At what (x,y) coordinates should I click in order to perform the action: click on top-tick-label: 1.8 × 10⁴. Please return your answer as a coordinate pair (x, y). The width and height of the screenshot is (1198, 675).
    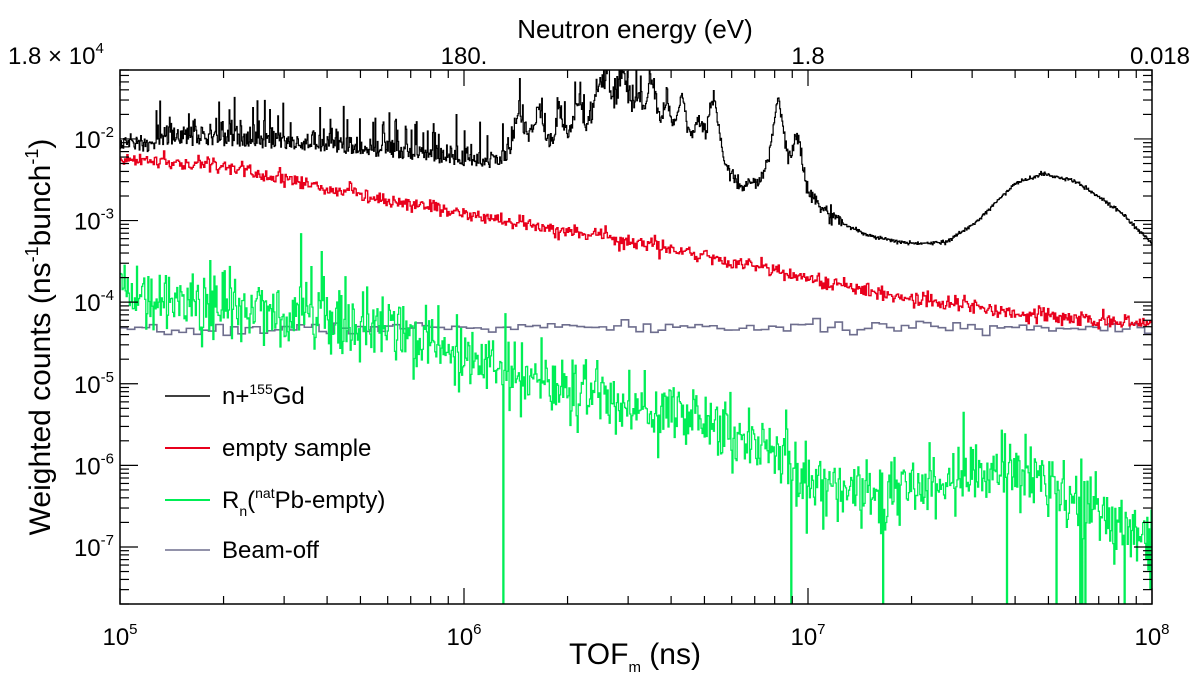
    Looking at the image, I should click on (56, 55).